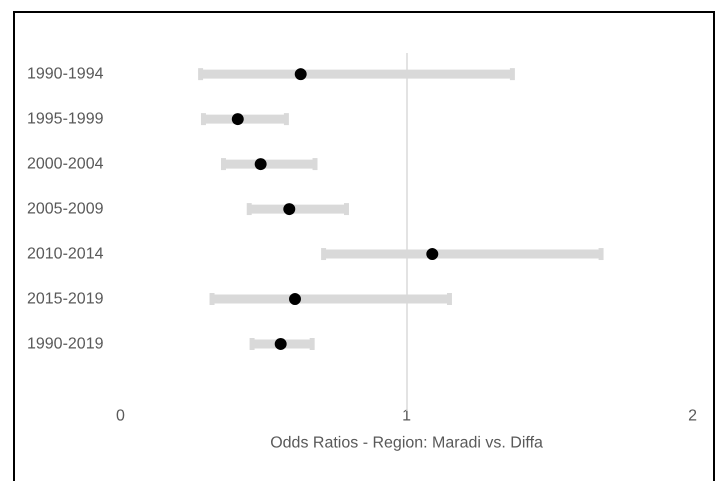 The height and width of the screenshot is (481, 727). I want to click on y-tick-label: 1995-1999, so click(65, 119).